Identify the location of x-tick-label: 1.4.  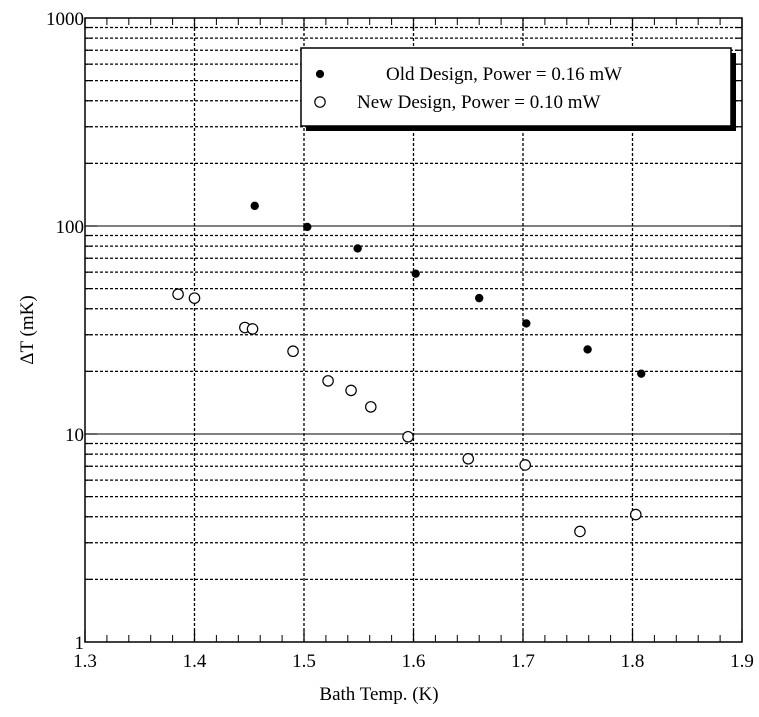
(195, 661).